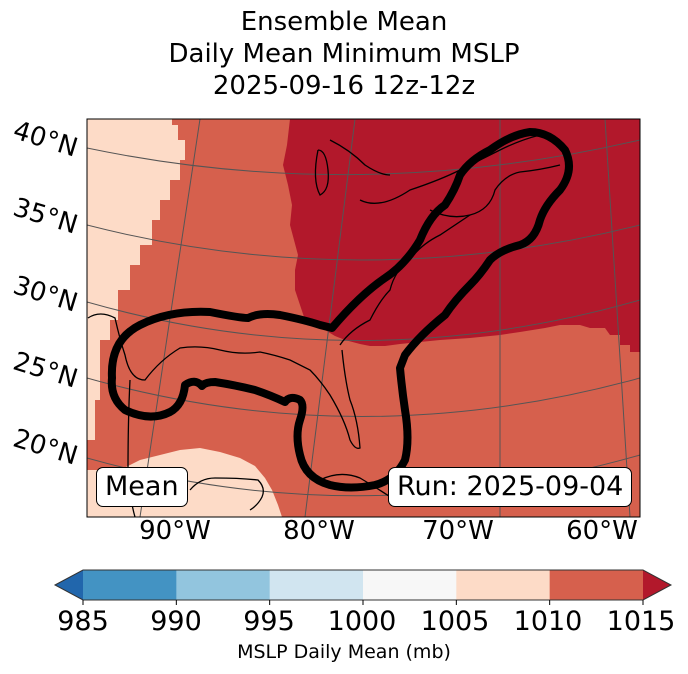 The image size is (688, 674). I want to click on lon-label-60w: 60°W, so click(602, 531).